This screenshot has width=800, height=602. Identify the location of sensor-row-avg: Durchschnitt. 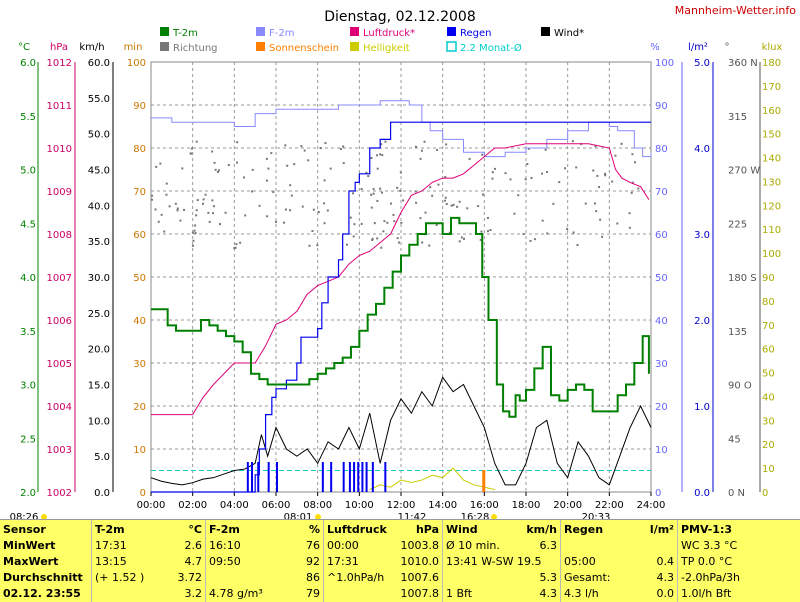
(43, 577).